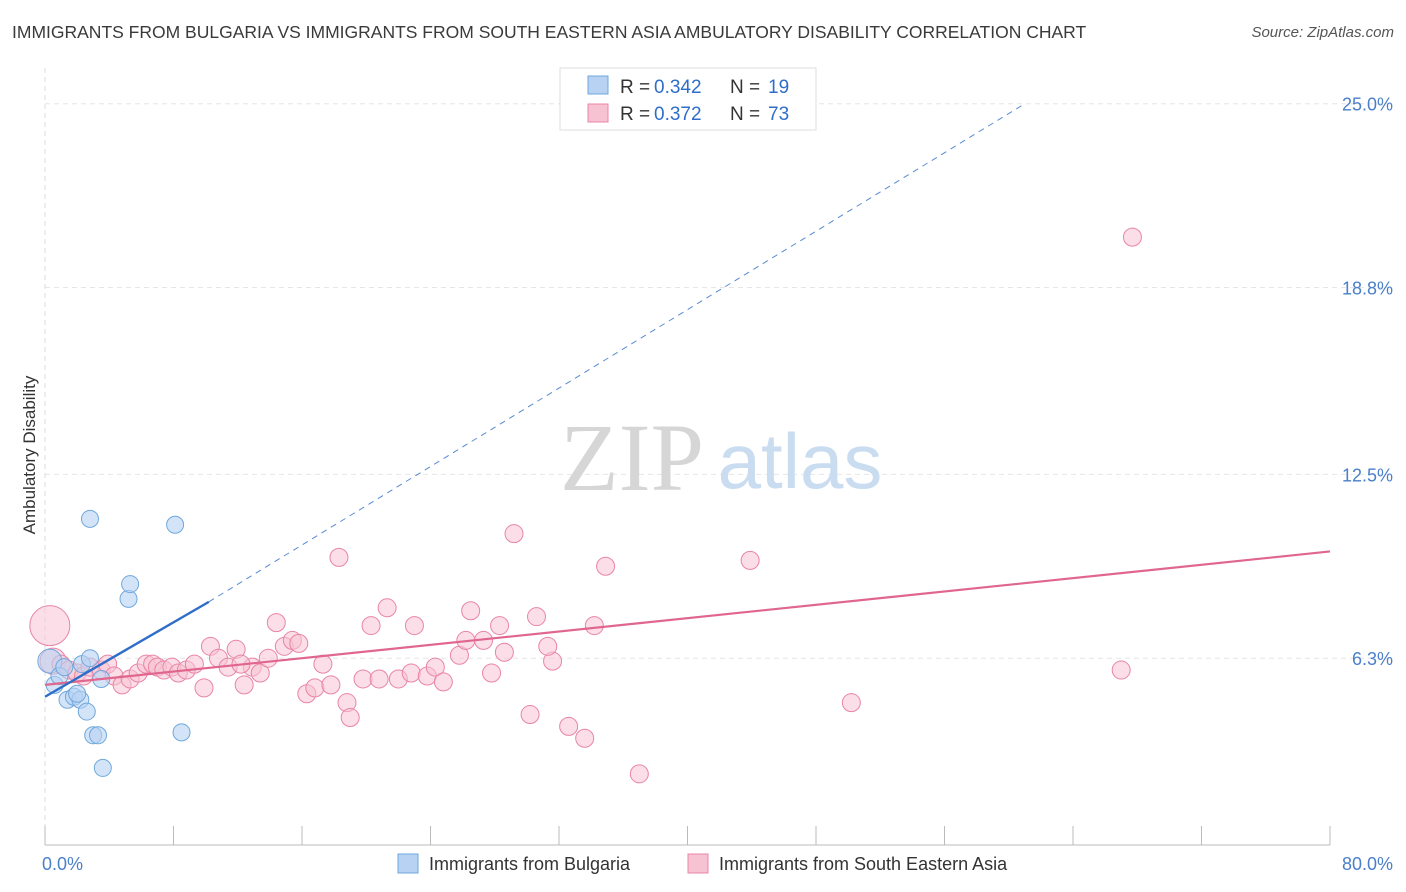 This screenshot has height=892, width=1406. What do you see at coordinates (127, 649) in the screenshot?
I see `bulgaria-trend-line` at bounding box center [127, 649].